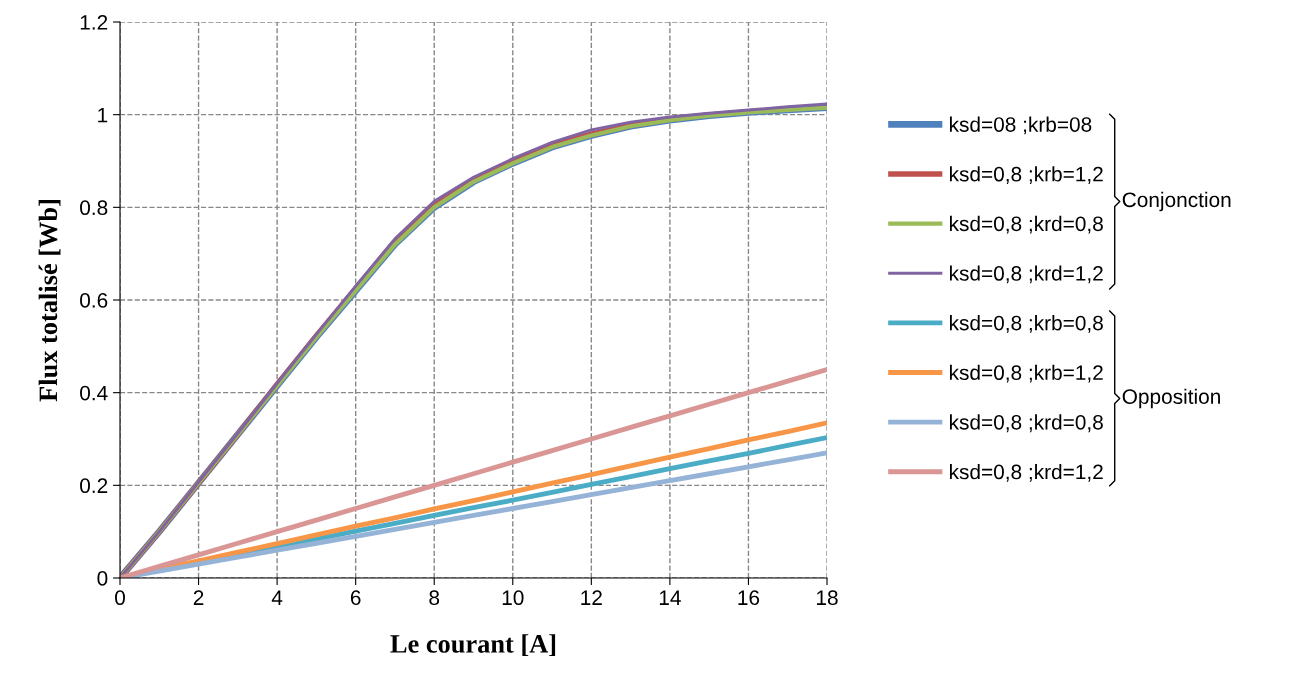 This screenshot has height=692, width=1315. I want to click on legend-label: ksd=08 ;krb=08, so click(1020, 125).